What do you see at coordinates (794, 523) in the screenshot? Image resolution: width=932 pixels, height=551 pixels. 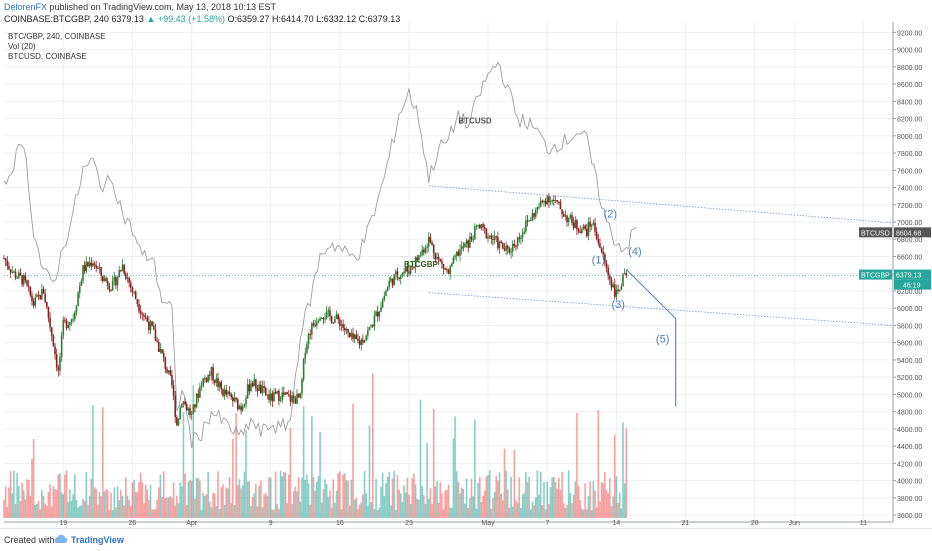 I see `time-tick-label: Jun` at bounding box center [794, 523].